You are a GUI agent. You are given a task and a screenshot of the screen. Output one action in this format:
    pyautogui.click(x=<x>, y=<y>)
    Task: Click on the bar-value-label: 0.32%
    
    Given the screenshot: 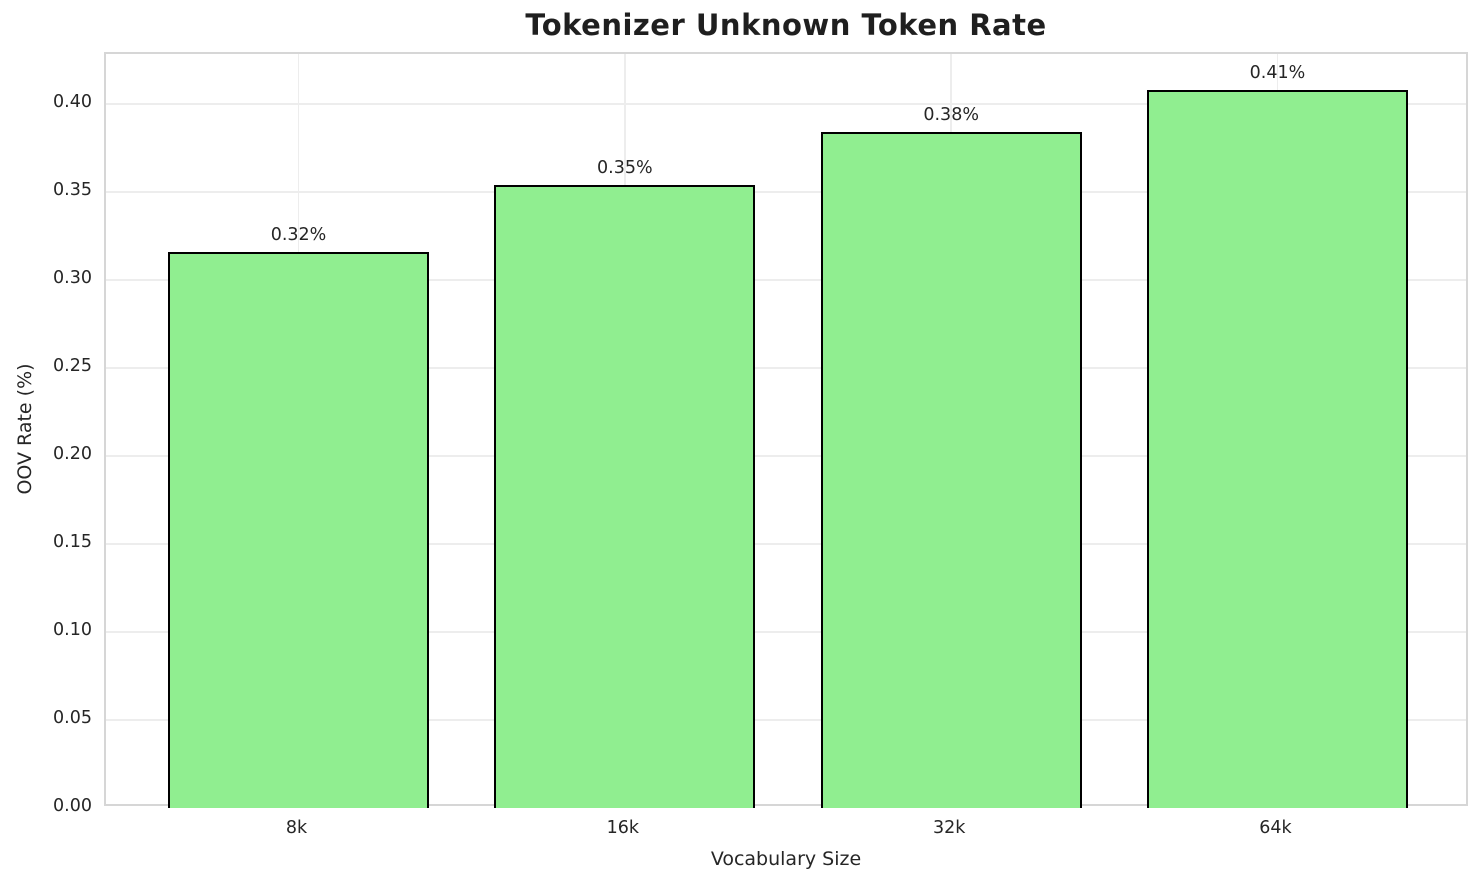 What is the action you would take?
    pyautogui.click(x=298, y=234)
    